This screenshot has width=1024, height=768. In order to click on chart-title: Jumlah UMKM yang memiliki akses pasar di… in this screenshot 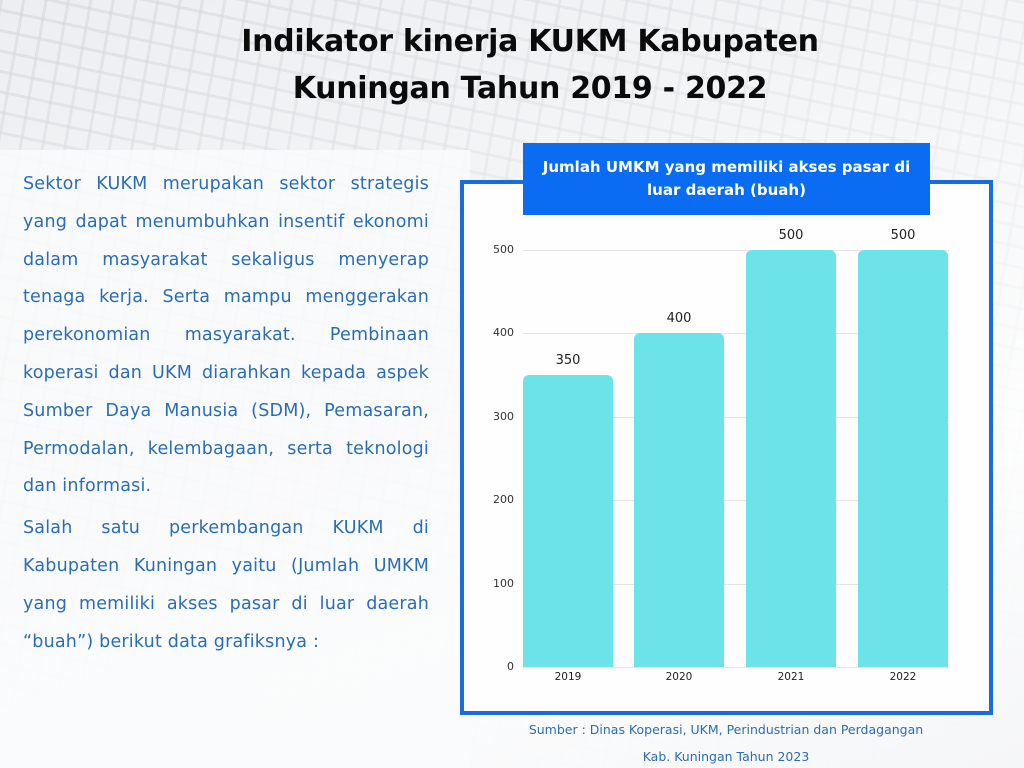, I will do `click(726, 179)`.